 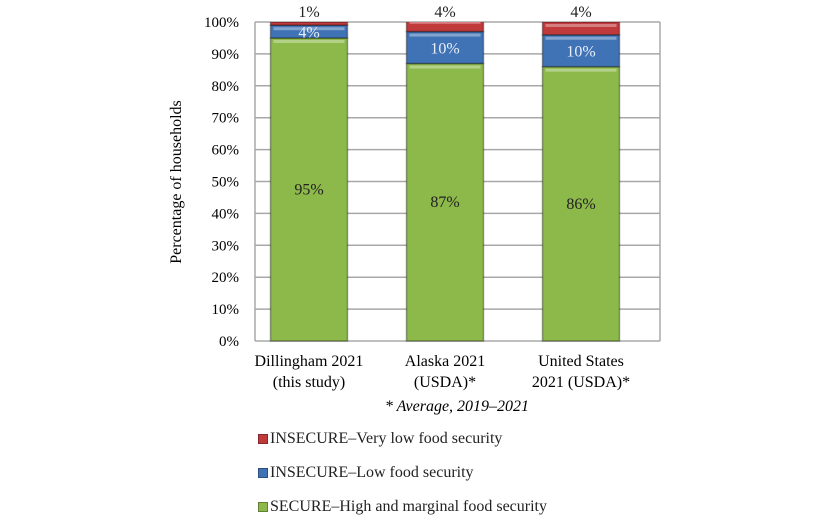 I want to click on y-tick-label: 0%, so click(x=229, y=342).